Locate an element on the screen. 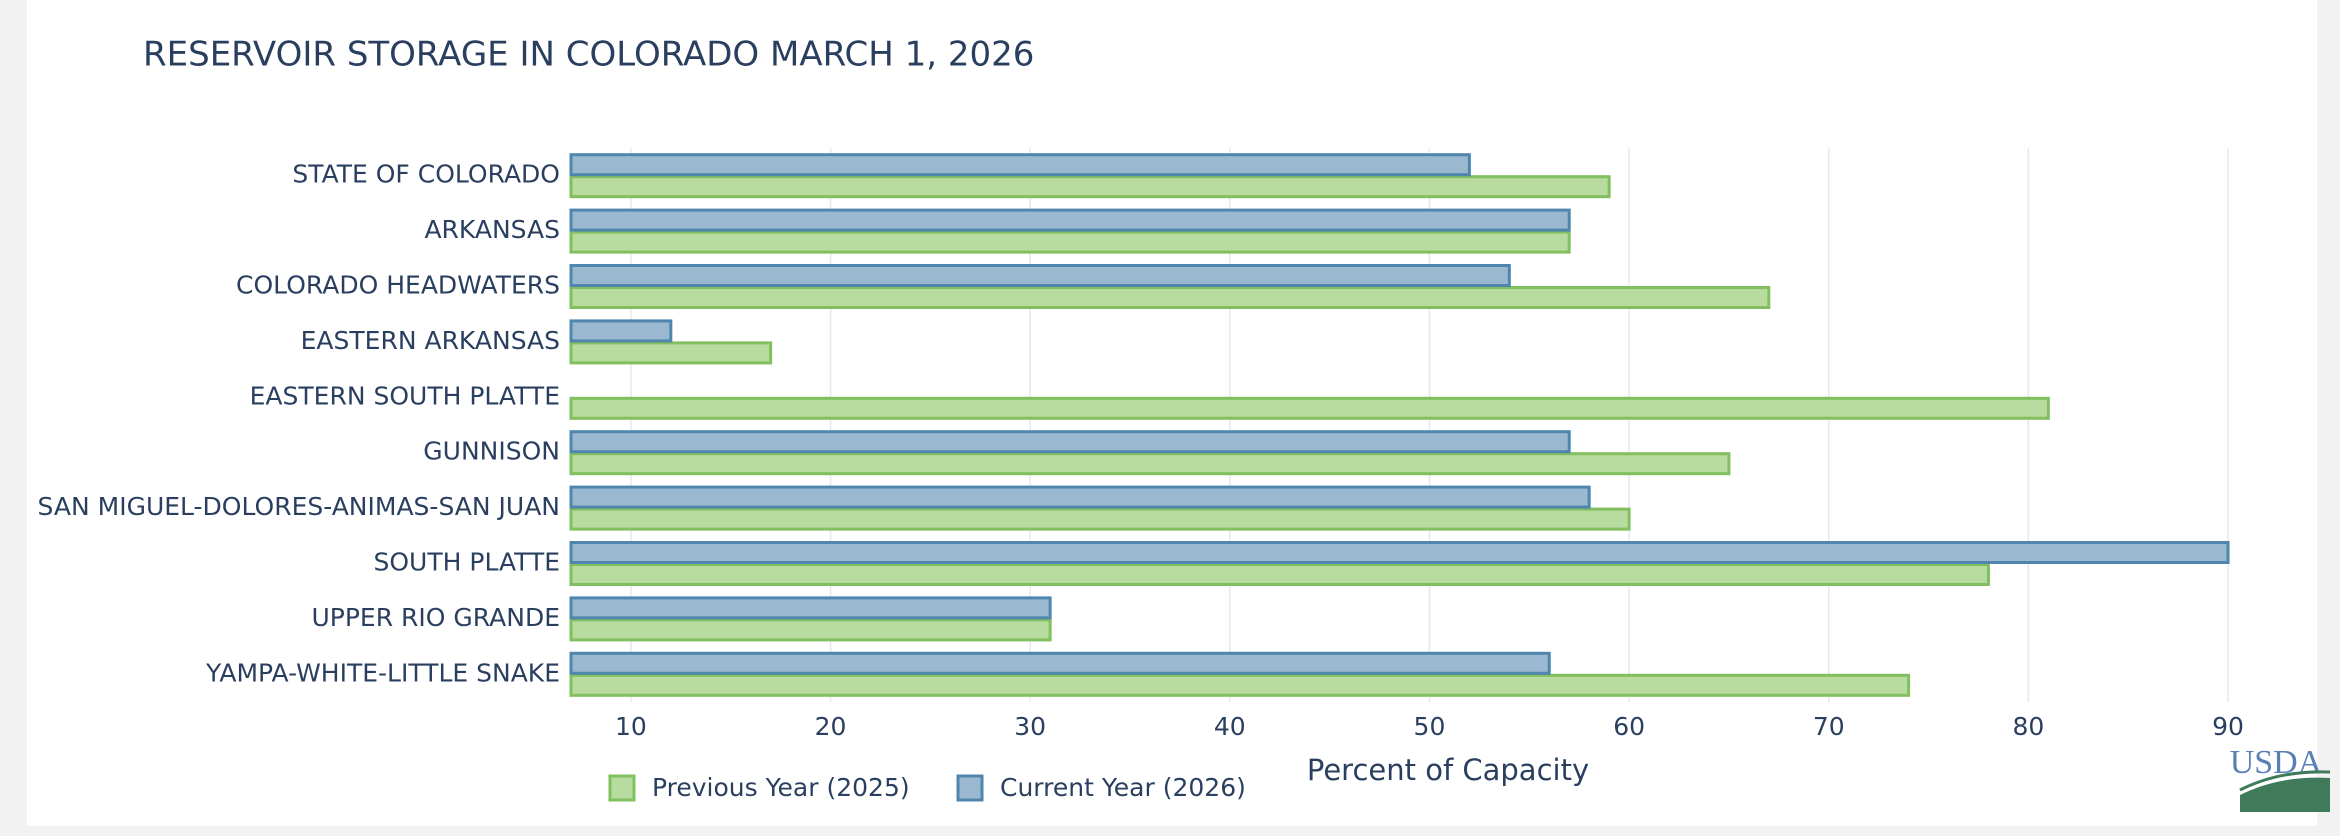  x-tick-label: 40 is located at coordinates (1230, 726).